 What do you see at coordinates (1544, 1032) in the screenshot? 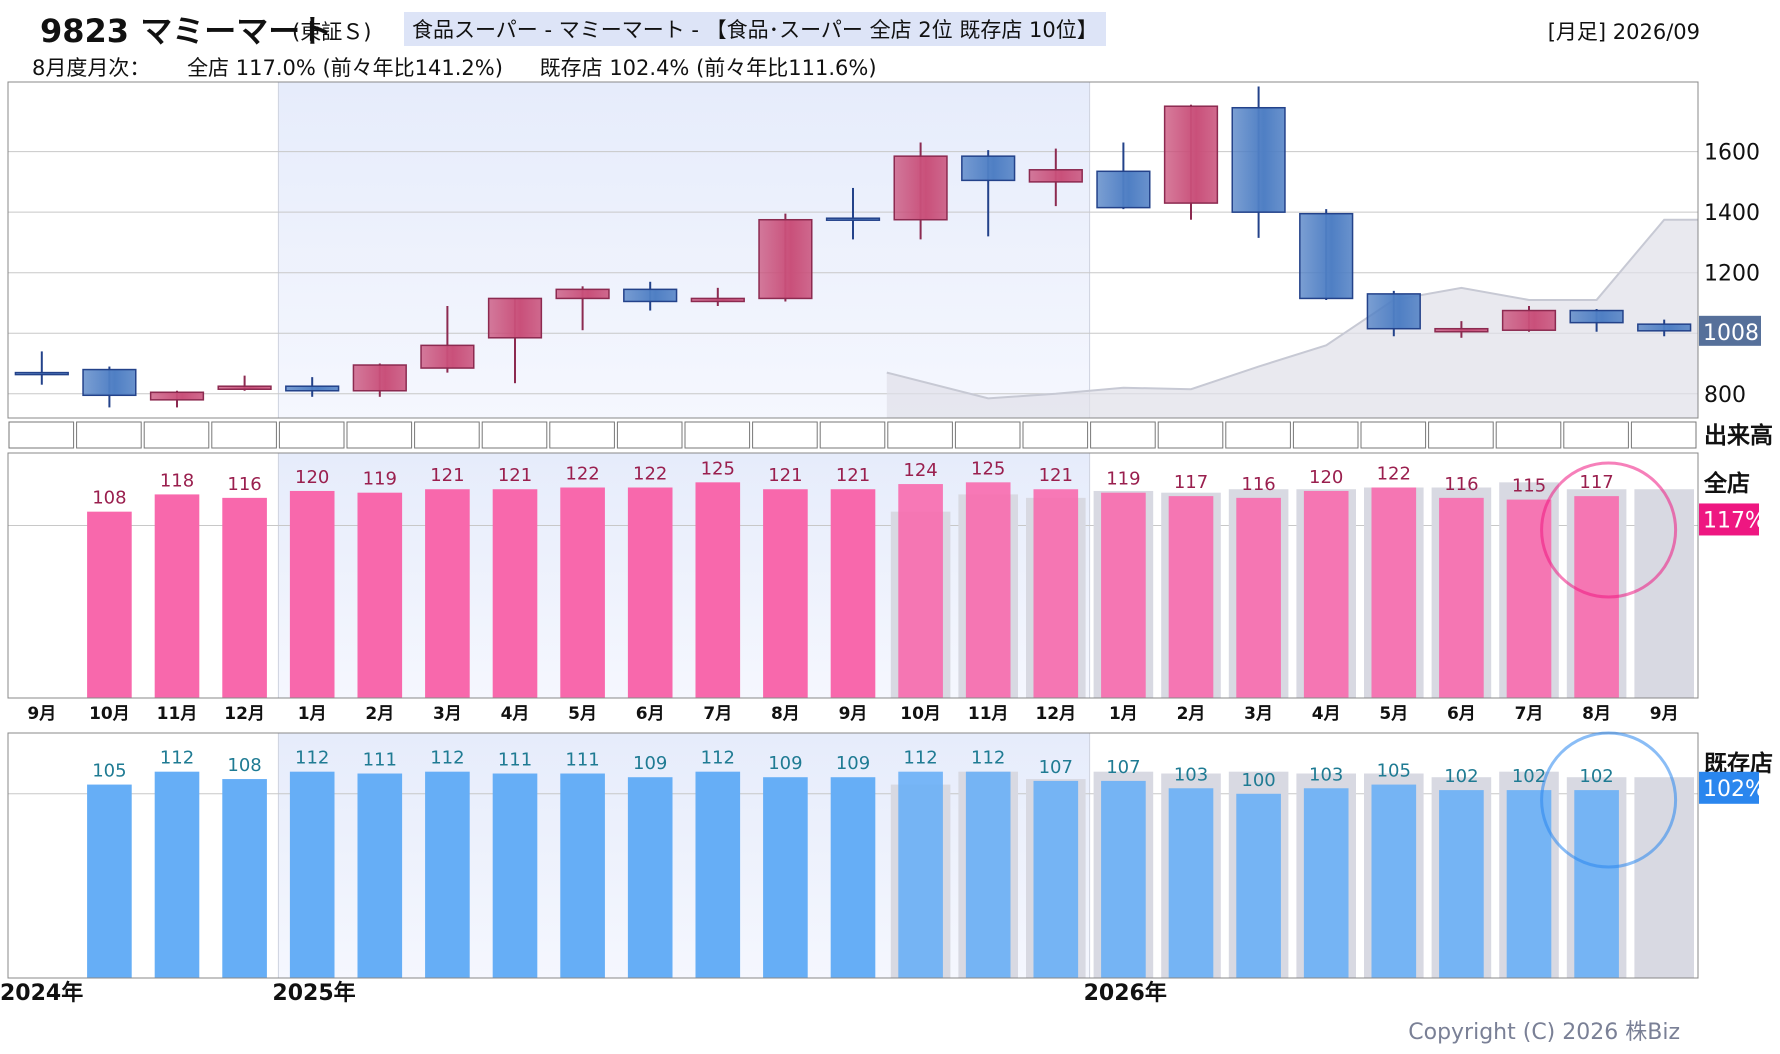
I see `copyright: Copyright (C) 2026 株Biz` at bounding box center [1544, 1032].